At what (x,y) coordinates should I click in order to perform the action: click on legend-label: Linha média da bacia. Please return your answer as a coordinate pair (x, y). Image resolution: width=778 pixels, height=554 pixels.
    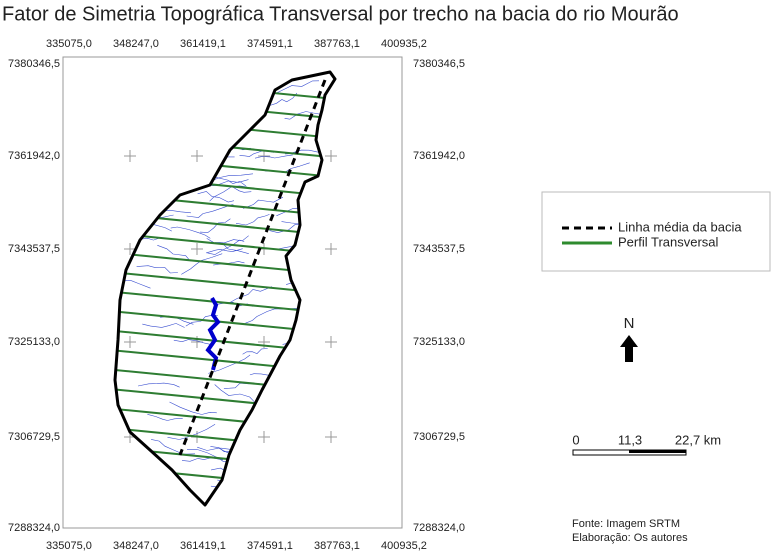
    Looking at the image, I should click on (680, 226).